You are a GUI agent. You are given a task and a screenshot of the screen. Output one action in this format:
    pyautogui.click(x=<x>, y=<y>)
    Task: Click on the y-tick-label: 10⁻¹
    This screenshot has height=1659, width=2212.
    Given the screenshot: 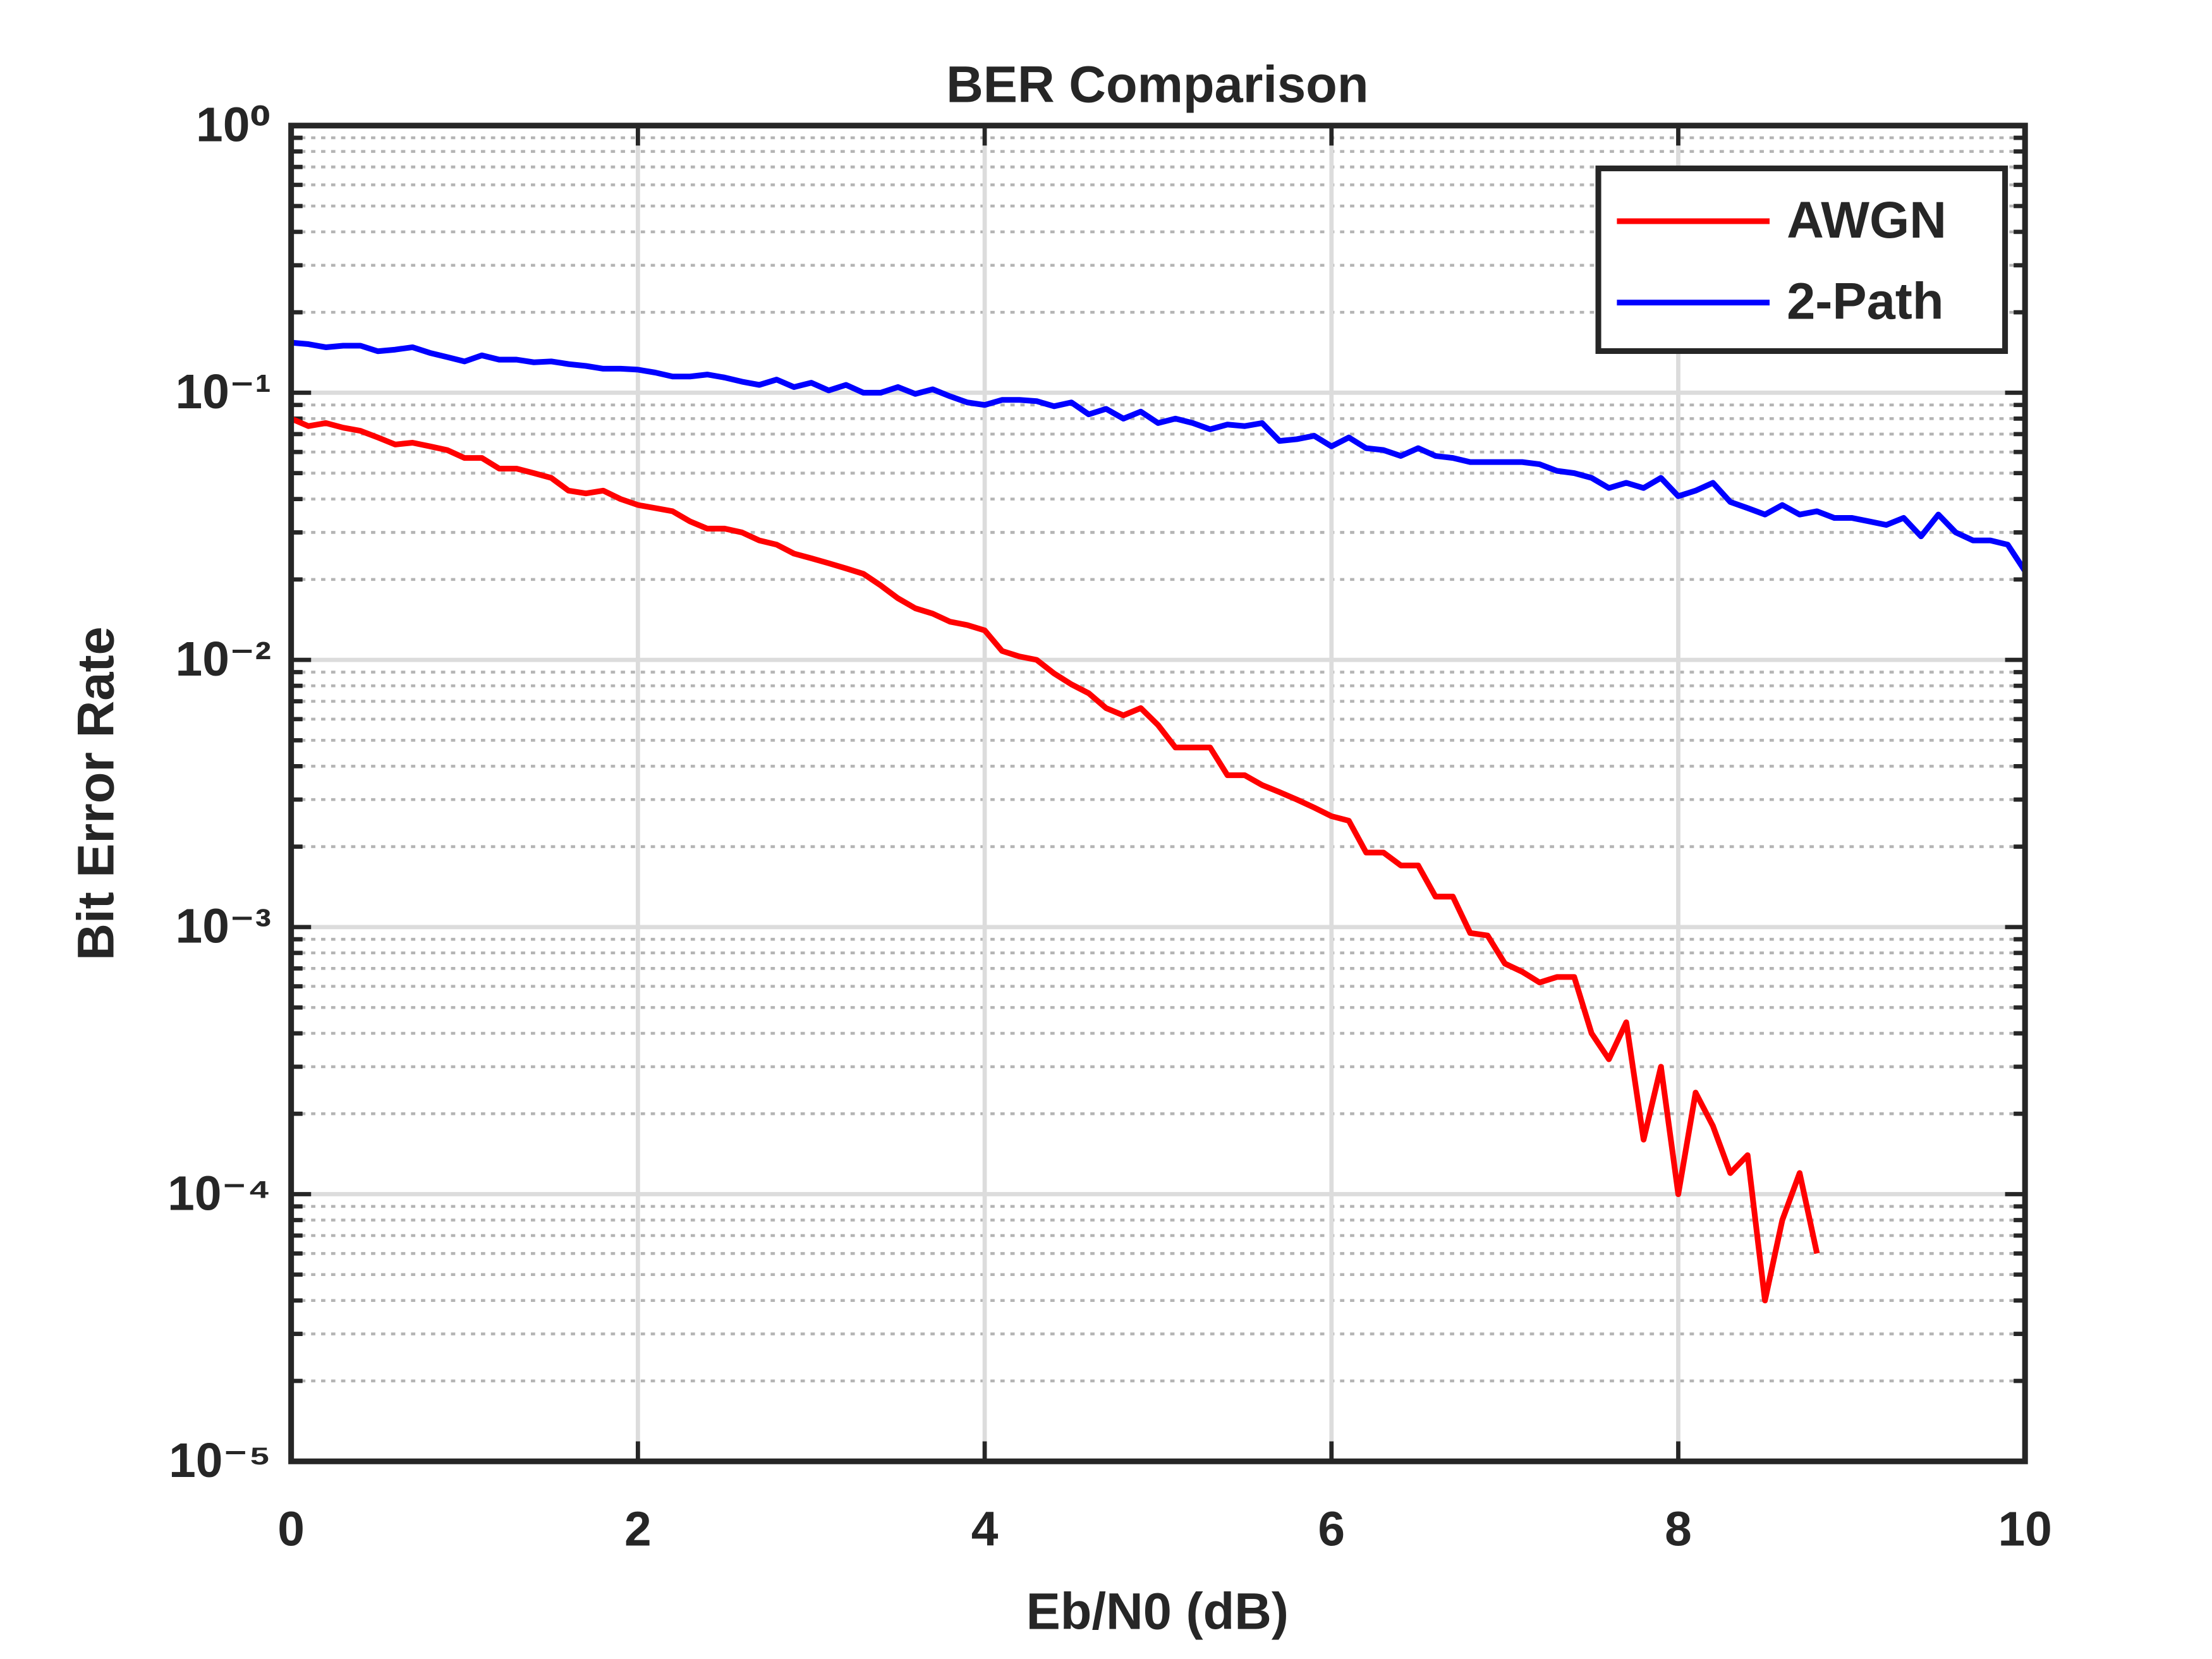 What is the action you would take?
    pyautogui.click(x=223, y=392)
    